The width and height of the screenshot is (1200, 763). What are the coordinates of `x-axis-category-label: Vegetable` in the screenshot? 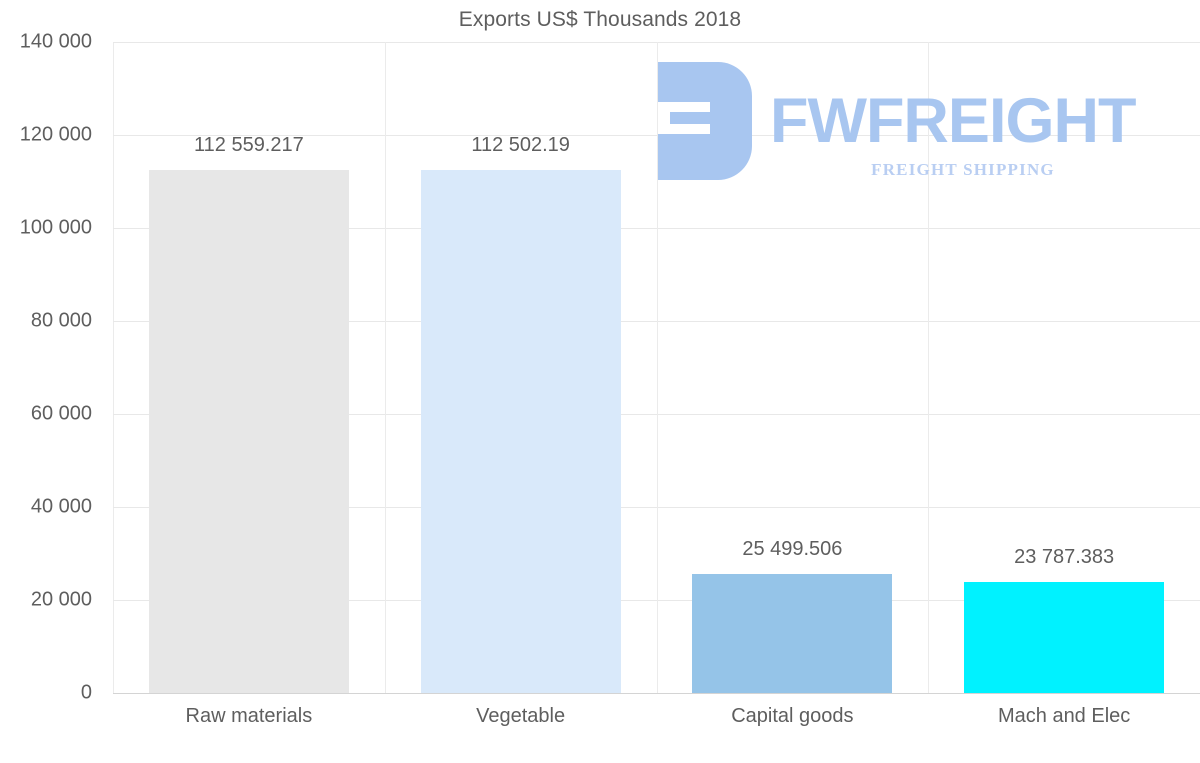 It's located at (521, 716).